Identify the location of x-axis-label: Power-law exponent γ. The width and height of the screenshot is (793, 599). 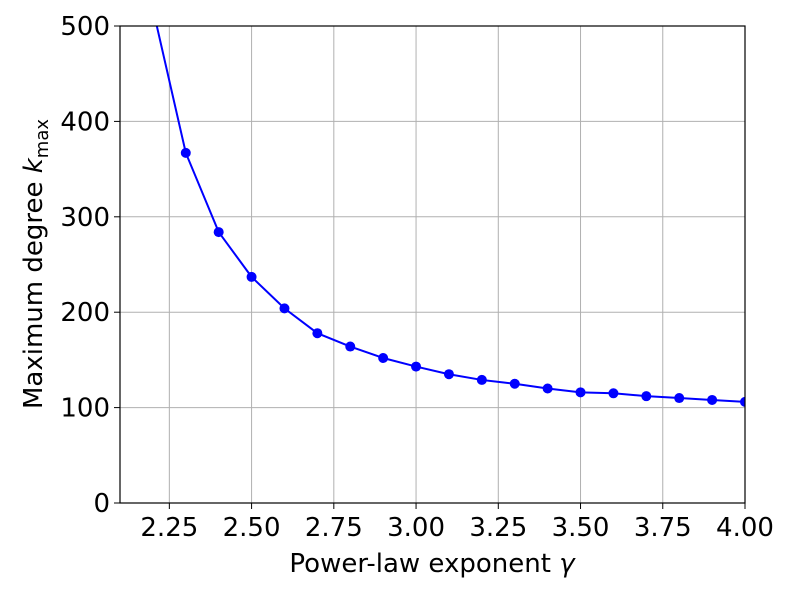
(432, 564).